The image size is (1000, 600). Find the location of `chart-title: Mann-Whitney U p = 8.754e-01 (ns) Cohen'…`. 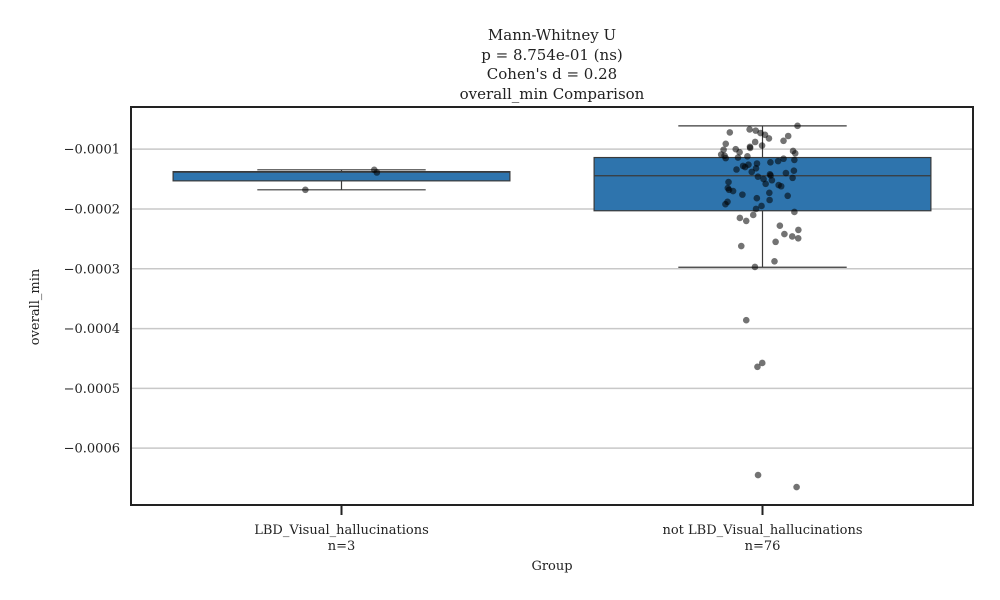

chart-title: Mann-Whitney U p = 8.754e-01 (ns) Cohen'… is located at coordinates (552, 64).